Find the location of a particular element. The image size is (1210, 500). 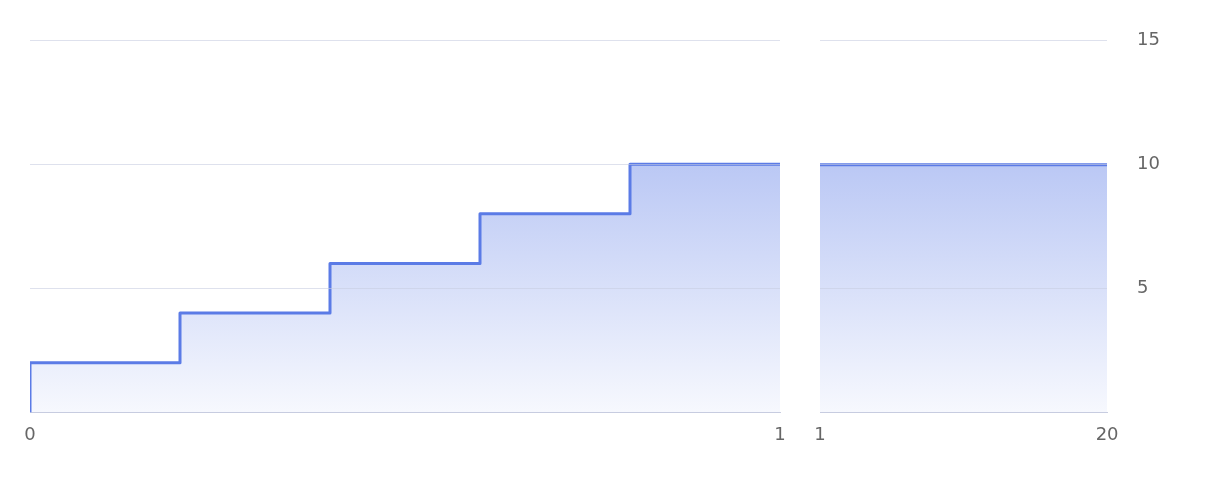

x-tick-label: 20 is located at coordinates (1107, 433).